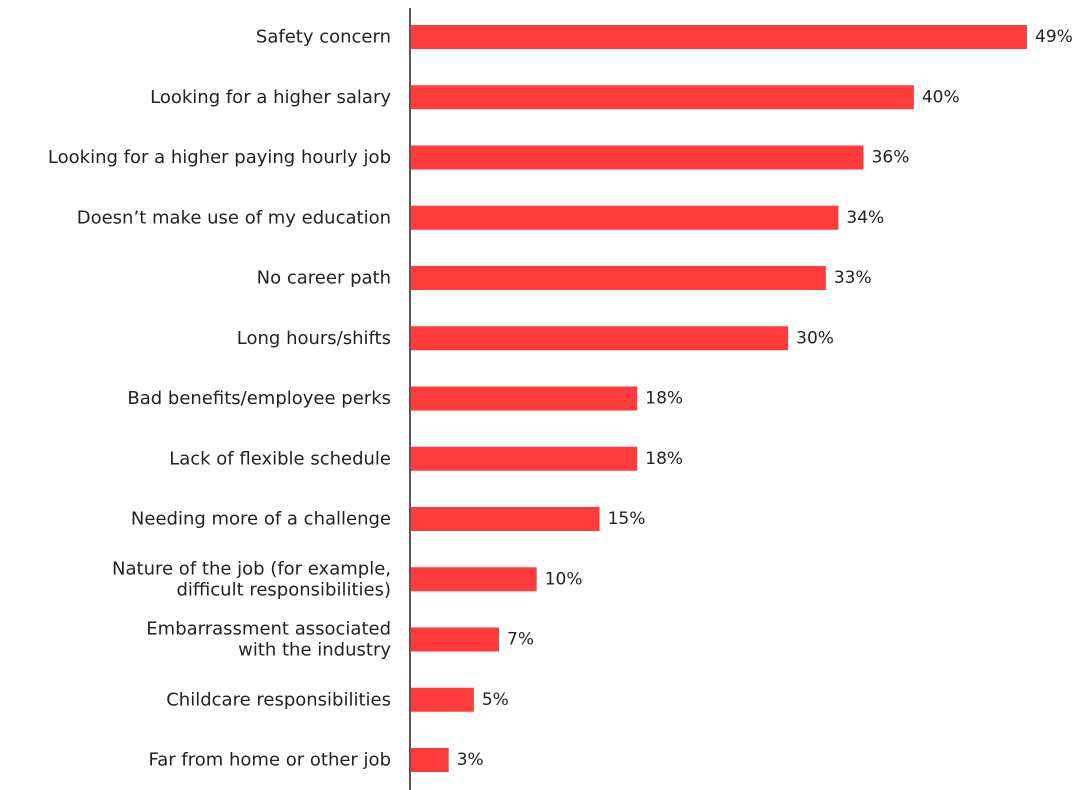 The image size is (1082, 790). Describe the element at coordinates (815, 338) in the screenshot. I see `value-label-5: 30%` at that location.